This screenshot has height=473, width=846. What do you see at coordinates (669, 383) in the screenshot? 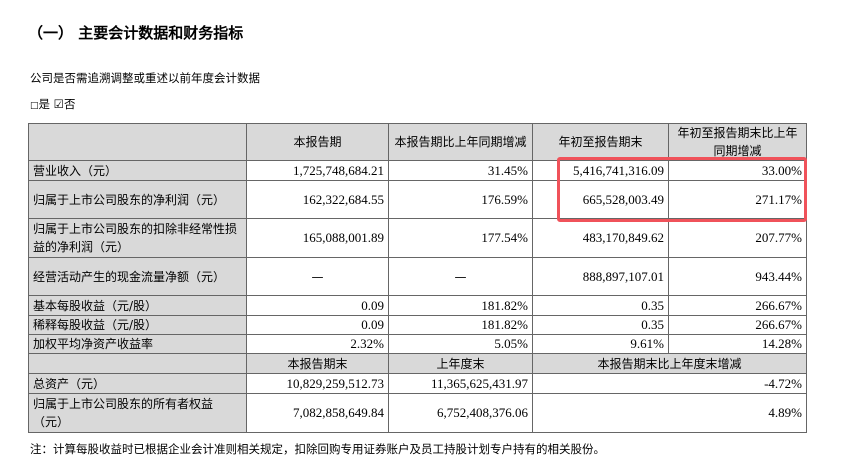
I see `cell: -4.72%` at bounding box center [669, 383].